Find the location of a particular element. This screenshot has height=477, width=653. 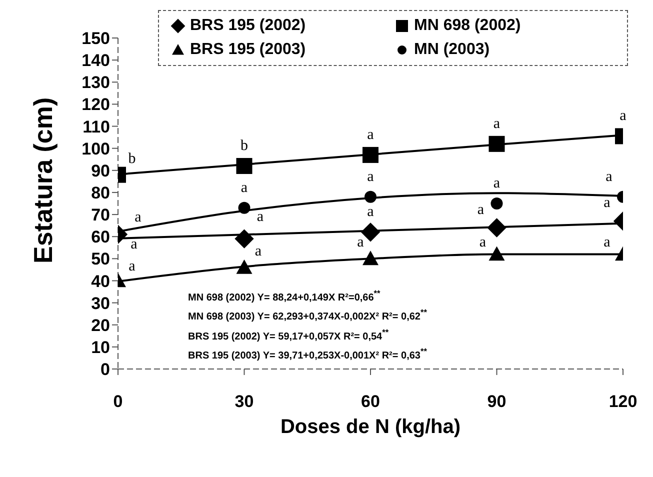

annotation: MN 698 (2002) Y= 88,24+0,149X R²=0,66$^{**}$ is located at coordinates (285, 296).